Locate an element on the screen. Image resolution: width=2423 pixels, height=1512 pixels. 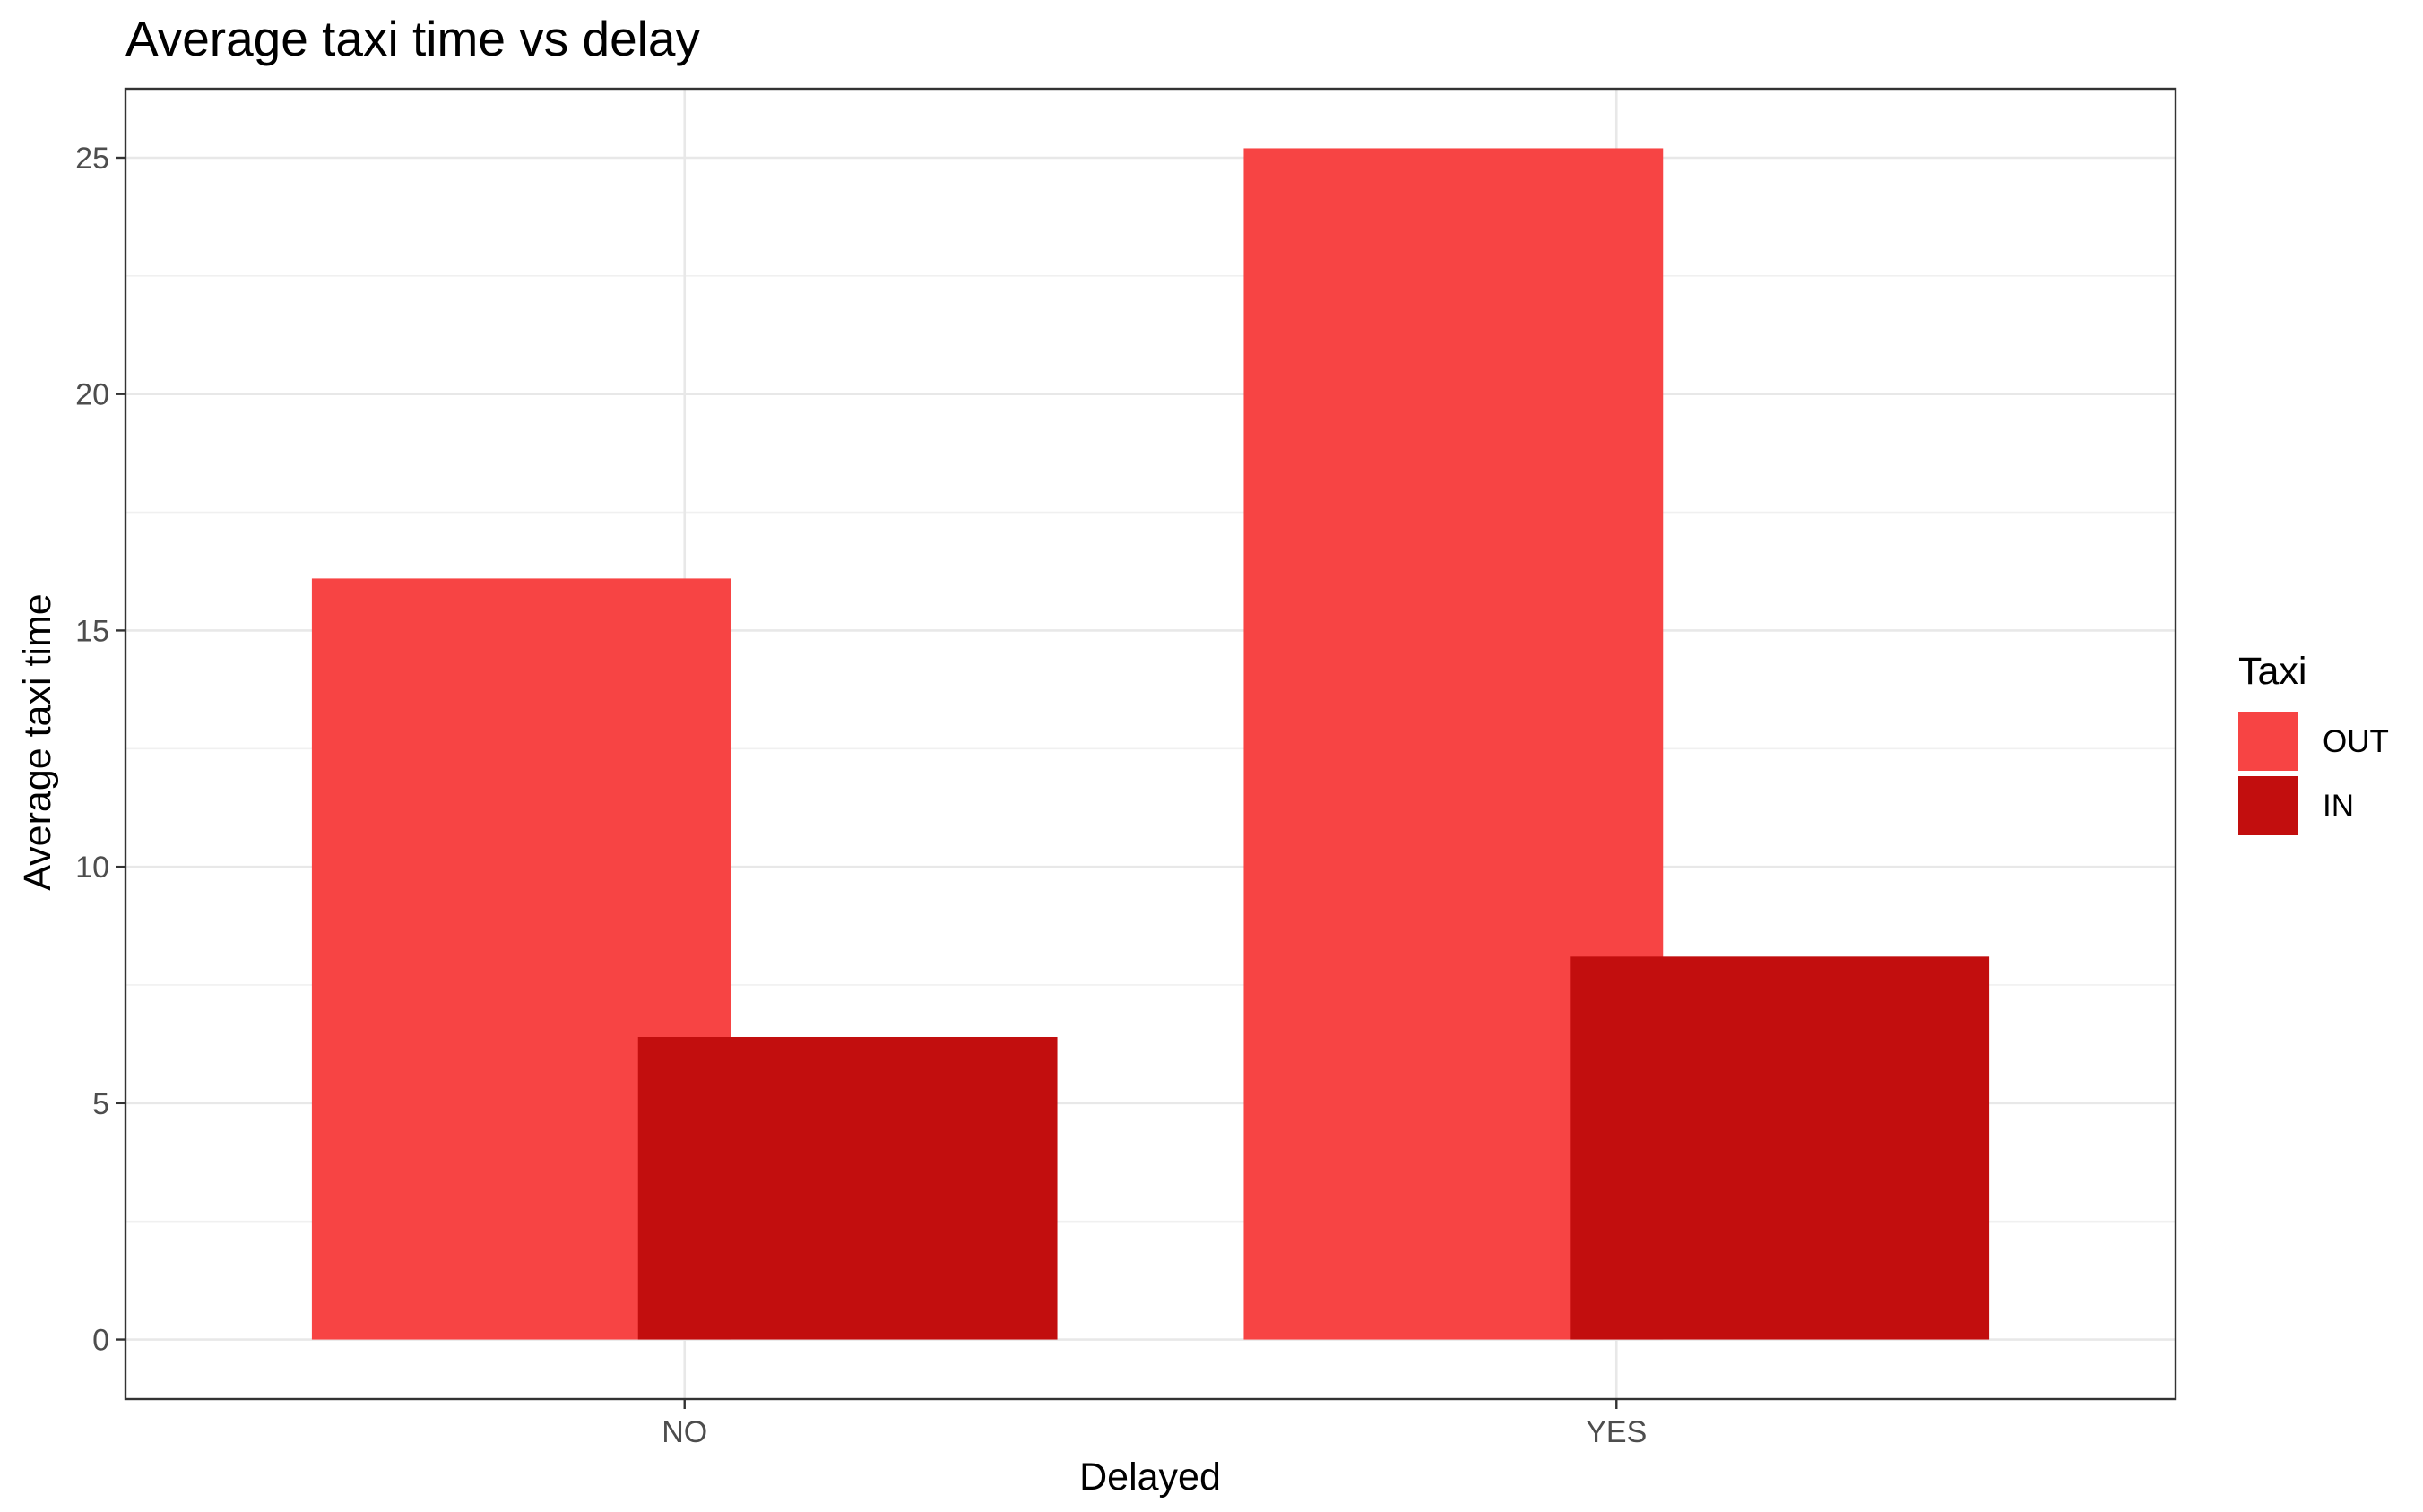
y-tick-label: 25 is located at coordinates (92, 159).